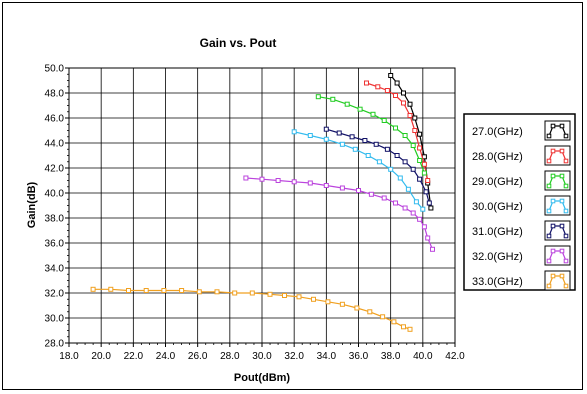 Image resolution: width=587 pixels, height=394 pixels. I want to click on legend-item: 30.0(GHz), so click(521, 205).